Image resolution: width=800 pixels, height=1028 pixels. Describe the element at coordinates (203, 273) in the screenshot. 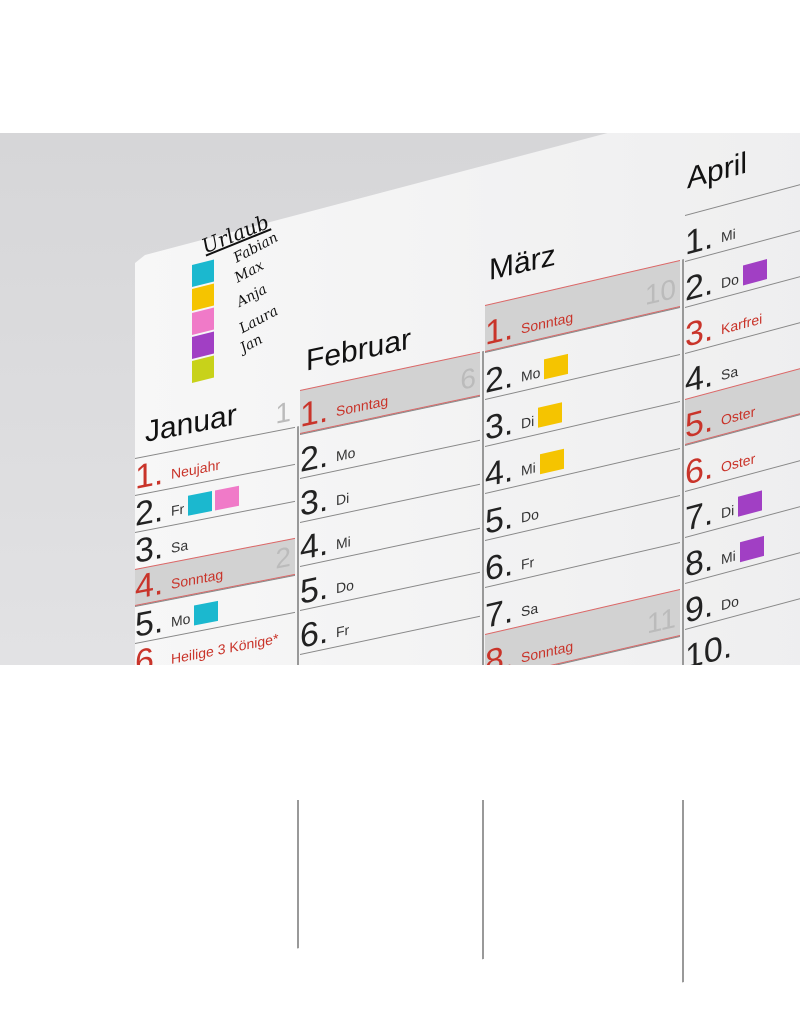

I see `legend-swatch-fabian` at that location.